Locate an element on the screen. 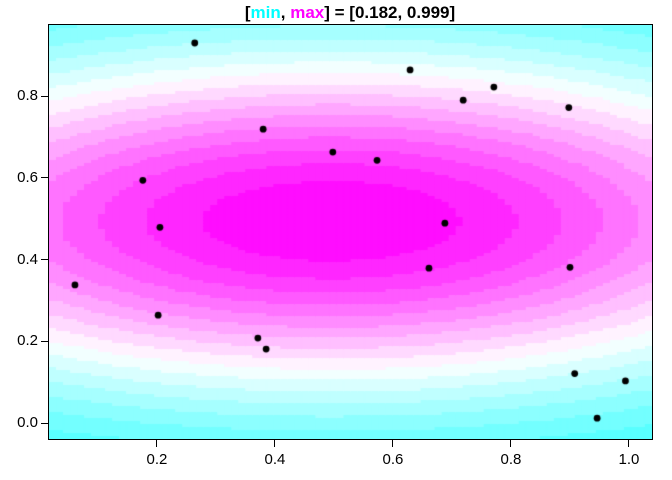  y-axis-tick-label: 0.2 is located at coordinates (27, 341).